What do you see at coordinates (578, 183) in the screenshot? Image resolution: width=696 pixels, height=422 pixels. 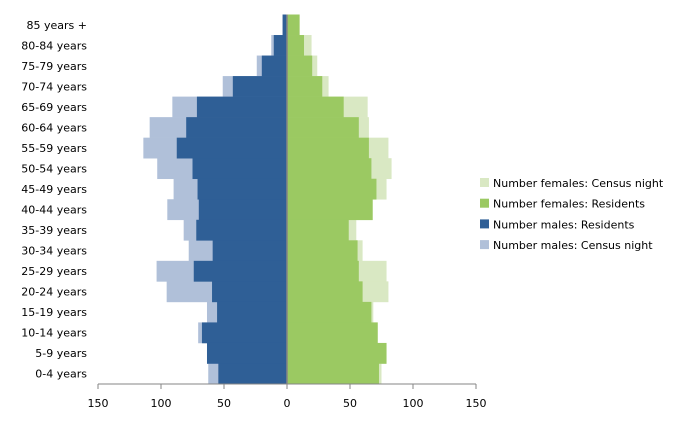 I see `legend-label: Number females: Census night` at bounding box center [578, 183].